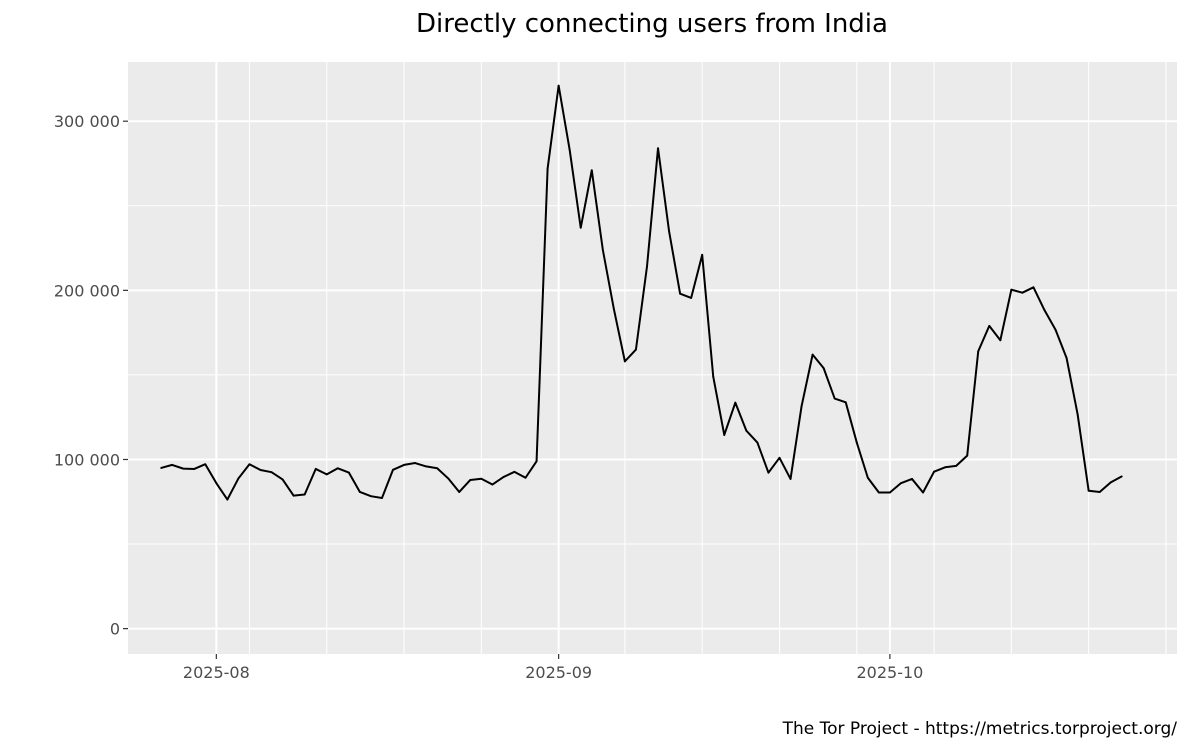 The width and height of the screenshot is (1200, 750). I want to click on x-tick-label: 2025-08, so click(216, 672).